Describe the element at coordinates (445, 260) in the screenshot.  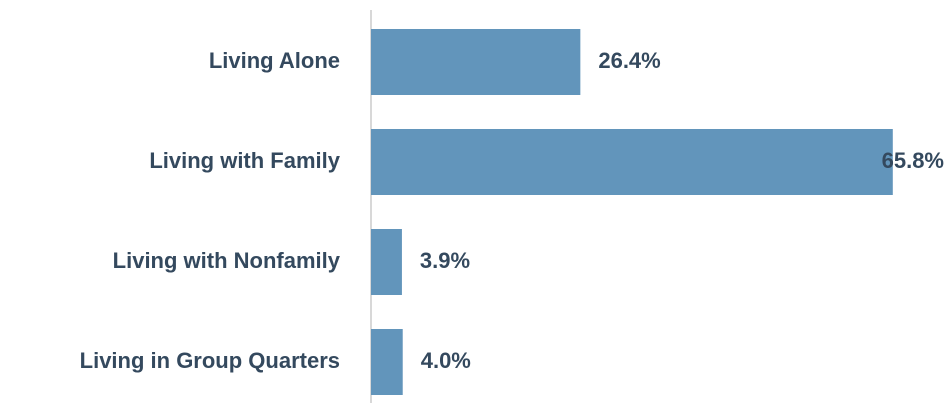
I see `value-label: 3.9%` at that location.